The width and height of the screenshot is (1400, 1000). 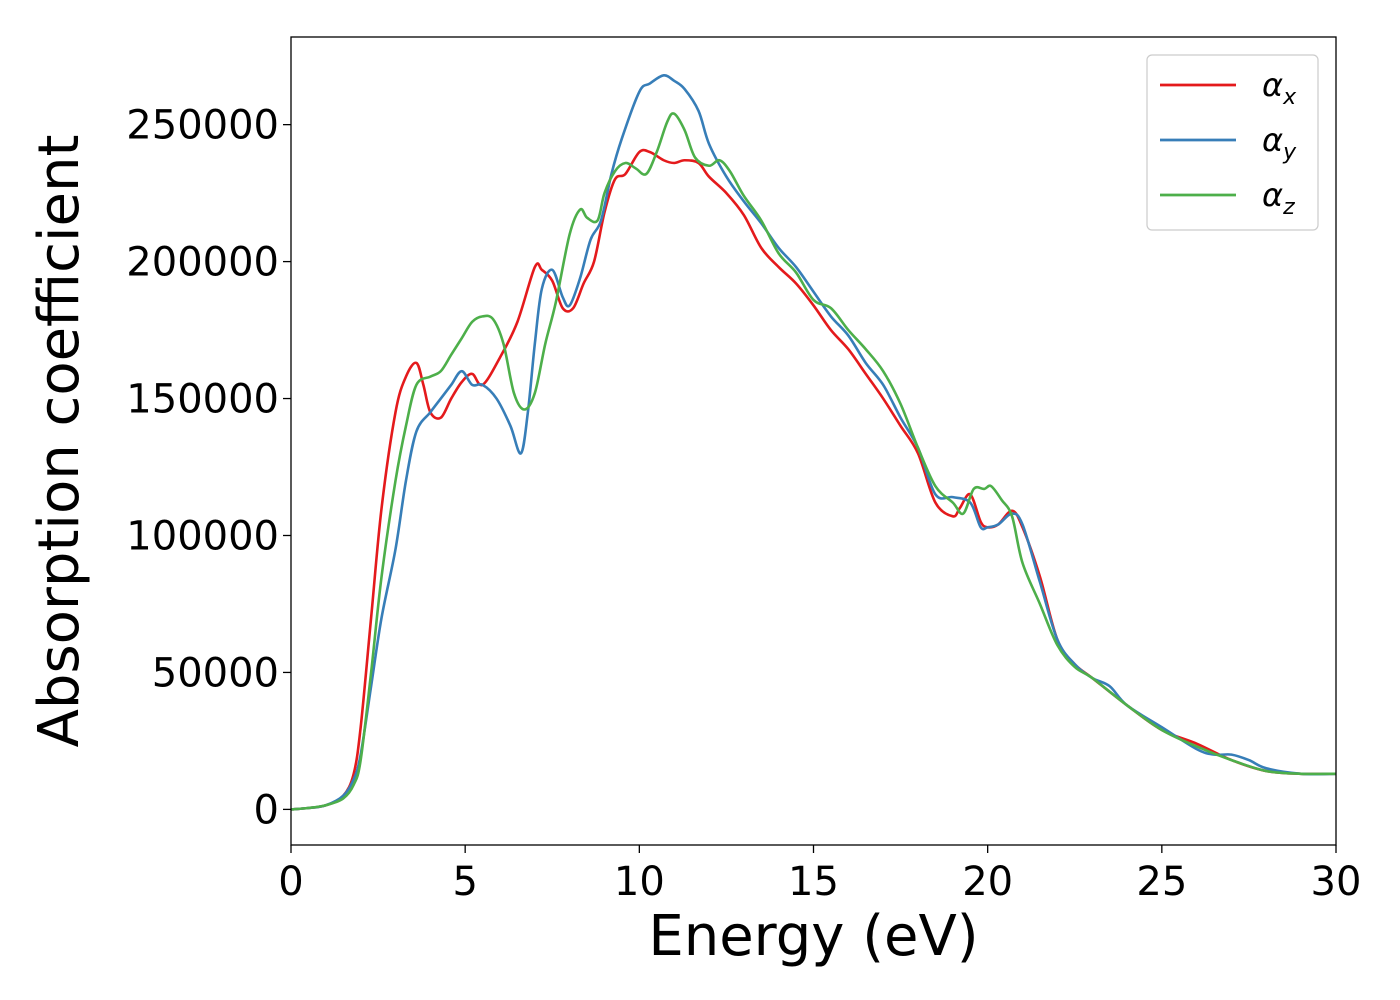 I want to click on y-axis-ticks: 0 50000 100000 150000 200000 250000, so click(x=208, y=468).